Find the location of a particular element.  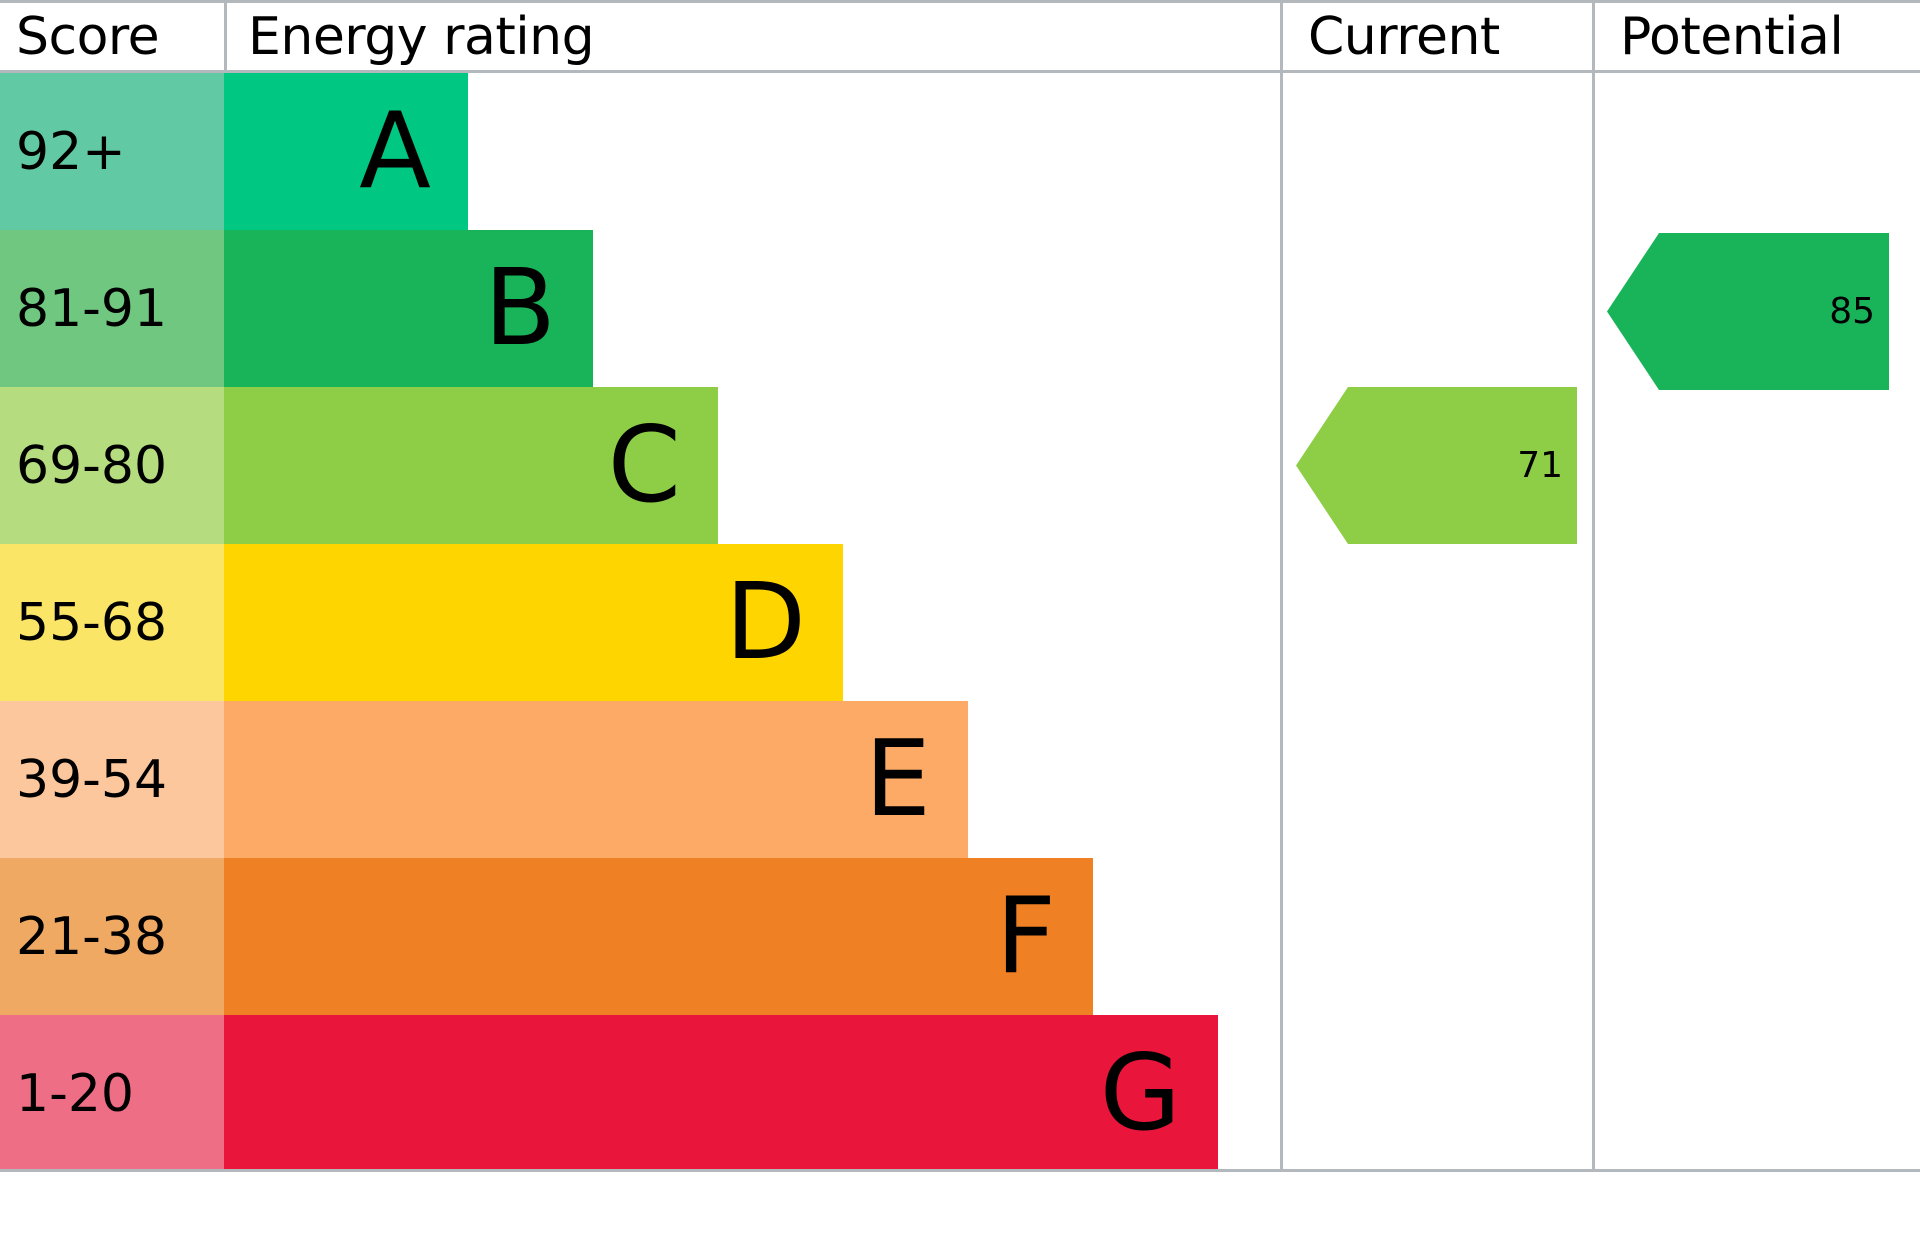

header-top-rule is located at coordinates (960, 1).